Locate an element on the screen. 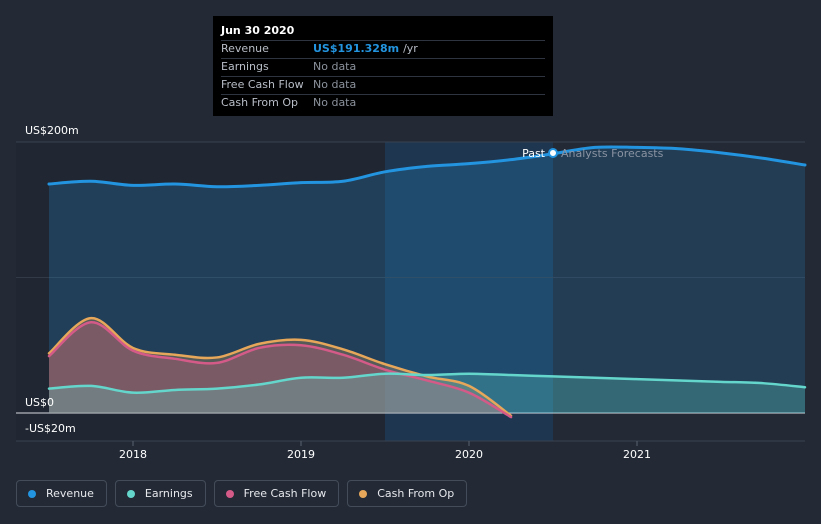 This screenshot has height=524, width=821. tooltip-row-cash-from-op: Cash From Op No data is located at coordinates (383, 102).